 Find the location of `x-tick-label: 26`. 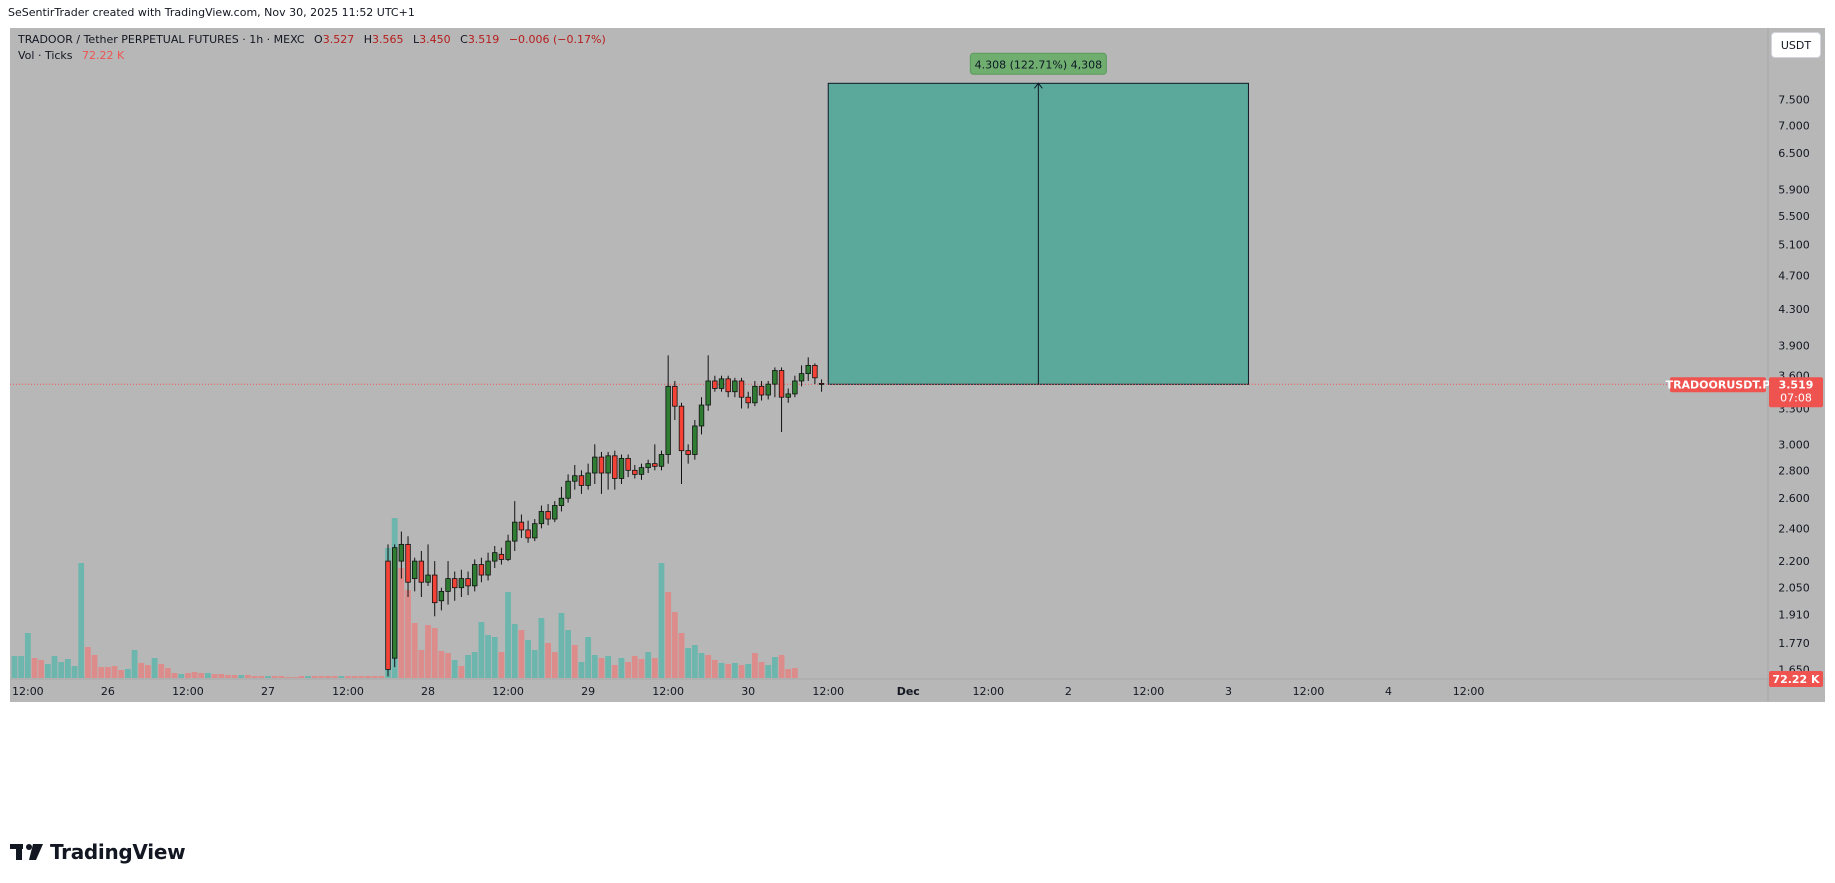

x-tick-label: 26 is located at coordinates (108, 691).